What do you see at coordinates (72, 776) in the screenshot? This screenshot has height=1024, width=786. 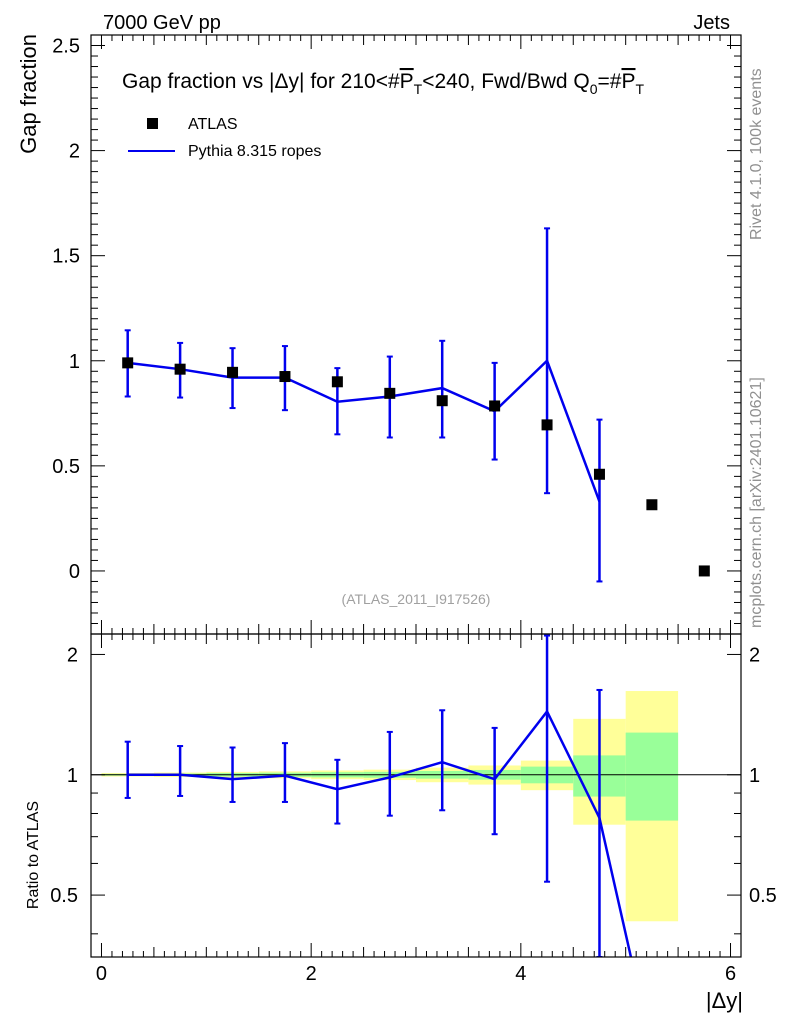 I see `ratio-y-tick-label-left: 1` at bounding box center [72, 776].